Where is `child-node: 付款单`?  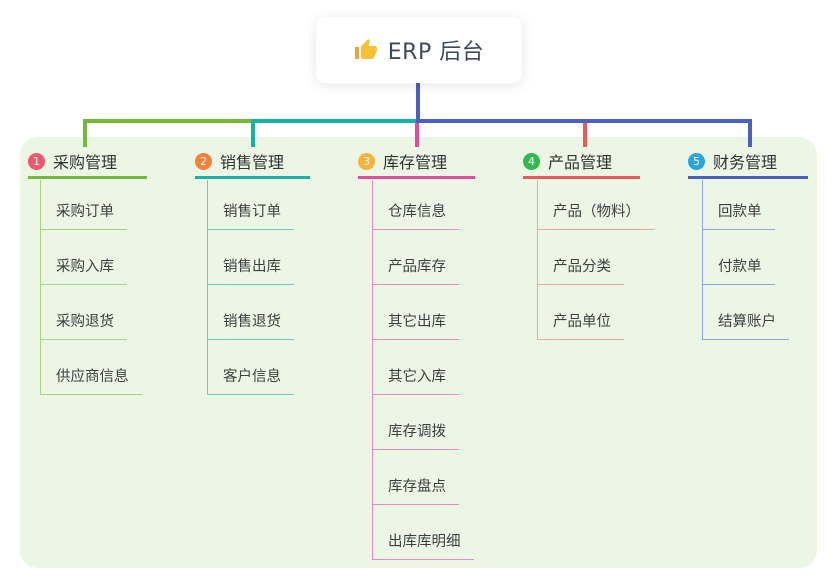 child-node: 付款单 is located at coordinates (739, 257).